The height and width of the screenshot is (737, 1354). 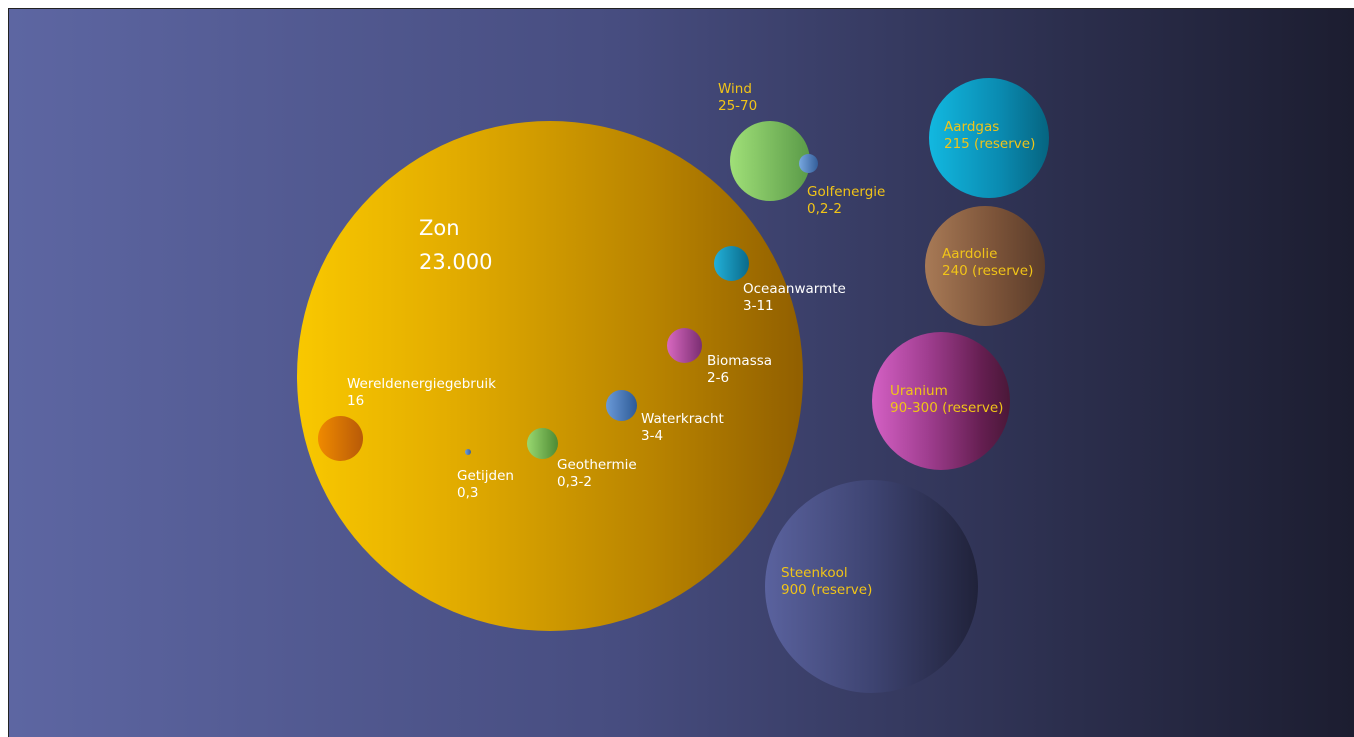 I want to click on oceaanwarmte-name: Oceaanwarmte, so click(x=794, y=289).